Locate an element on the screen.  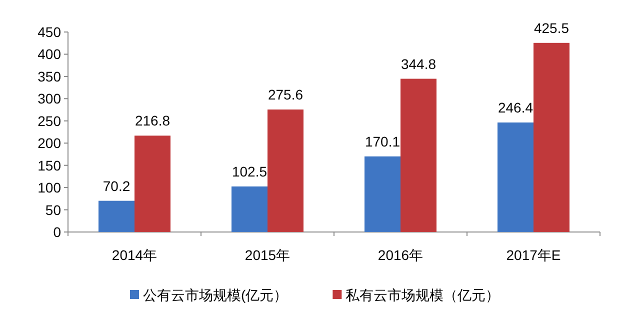
legend-label: 私有云市场规模（亿元） is located at coordinates (423, 295).